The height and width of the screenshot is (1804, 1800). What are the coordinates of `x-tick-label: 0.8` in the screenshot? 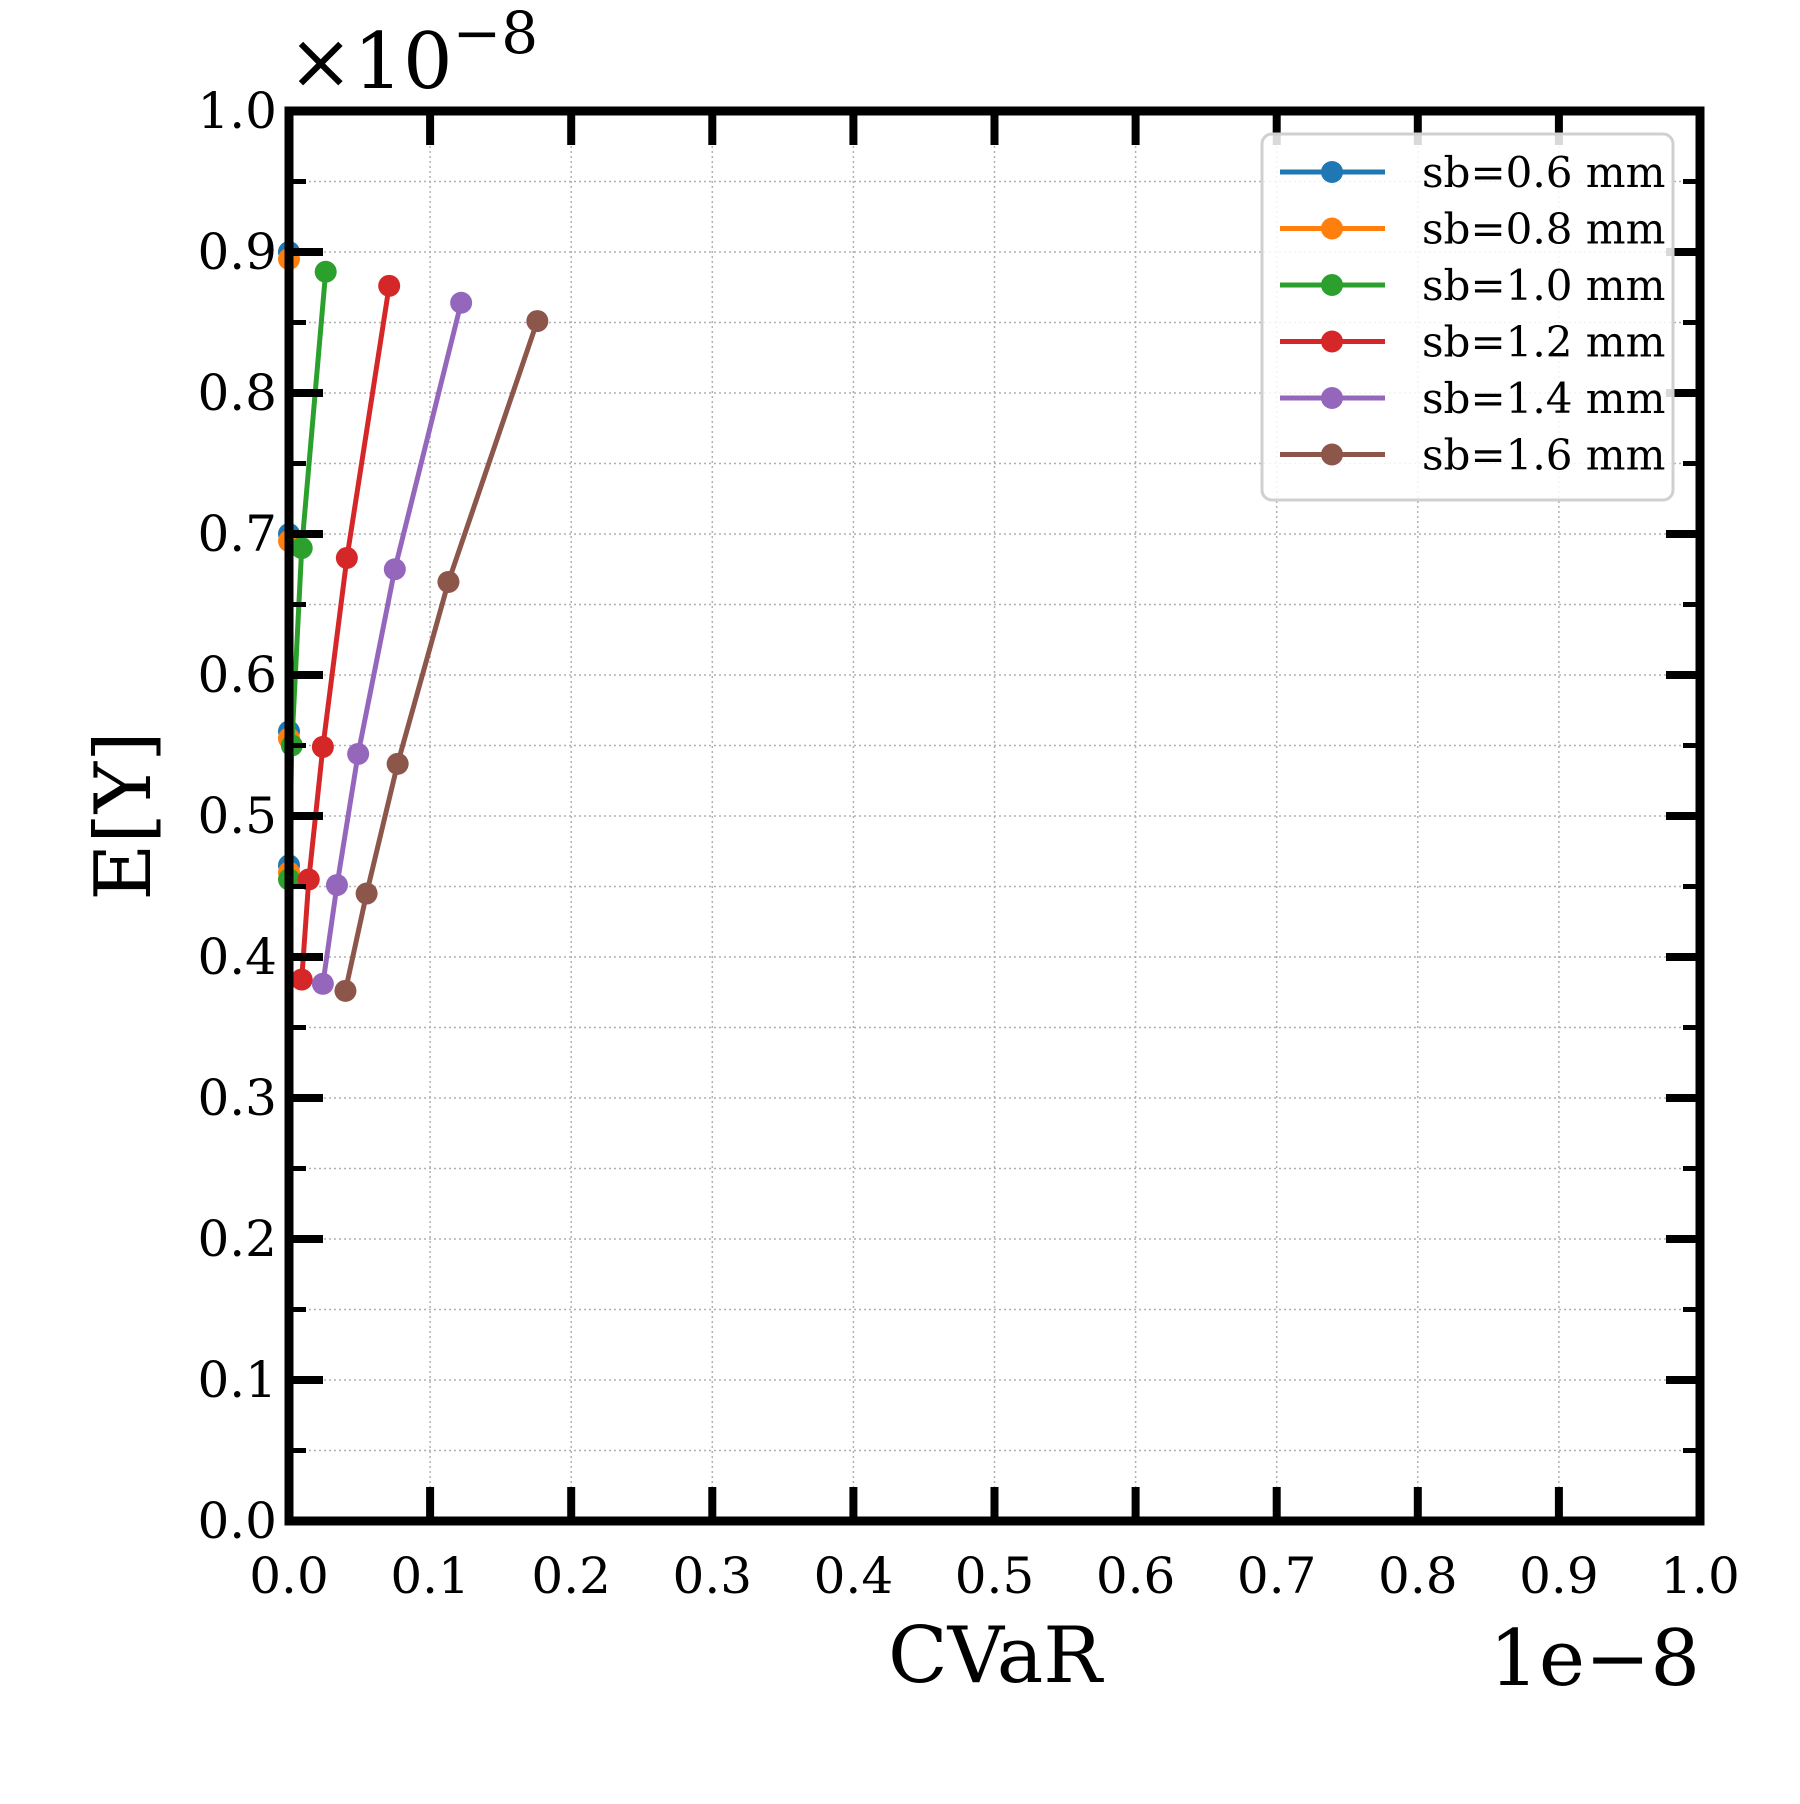 It's located at (1418, 1576).